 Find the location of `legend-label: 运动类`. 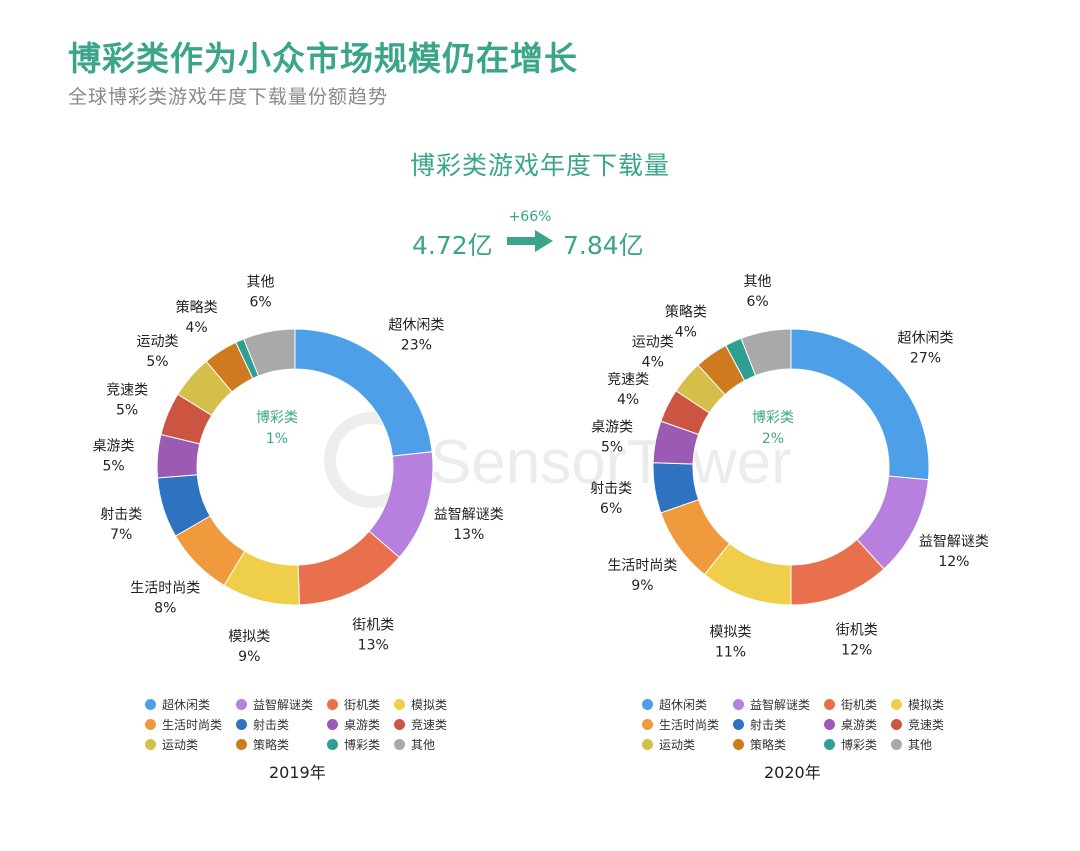

legend-label: 运动类 is located at coordinates (180, 745).